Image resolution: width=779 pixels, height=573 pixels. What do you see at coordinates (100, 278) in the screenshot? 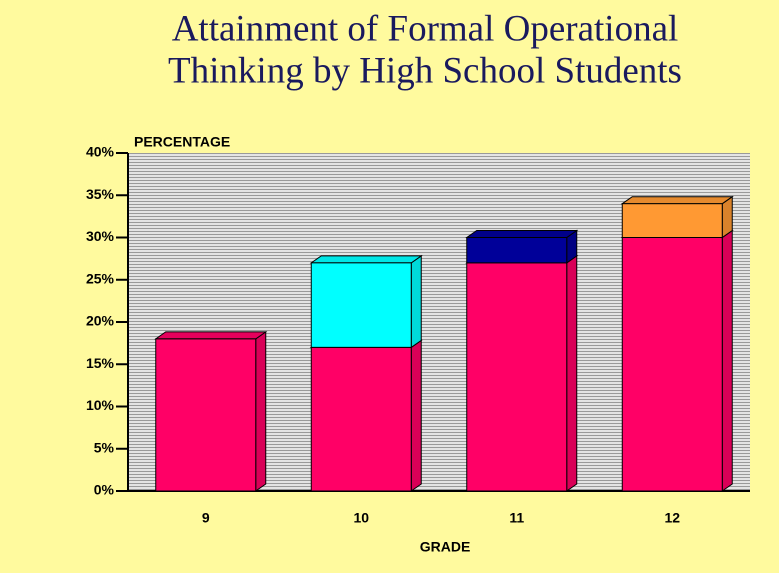
I see `y-tick-label: 25%` at bounding box center [100, 278].